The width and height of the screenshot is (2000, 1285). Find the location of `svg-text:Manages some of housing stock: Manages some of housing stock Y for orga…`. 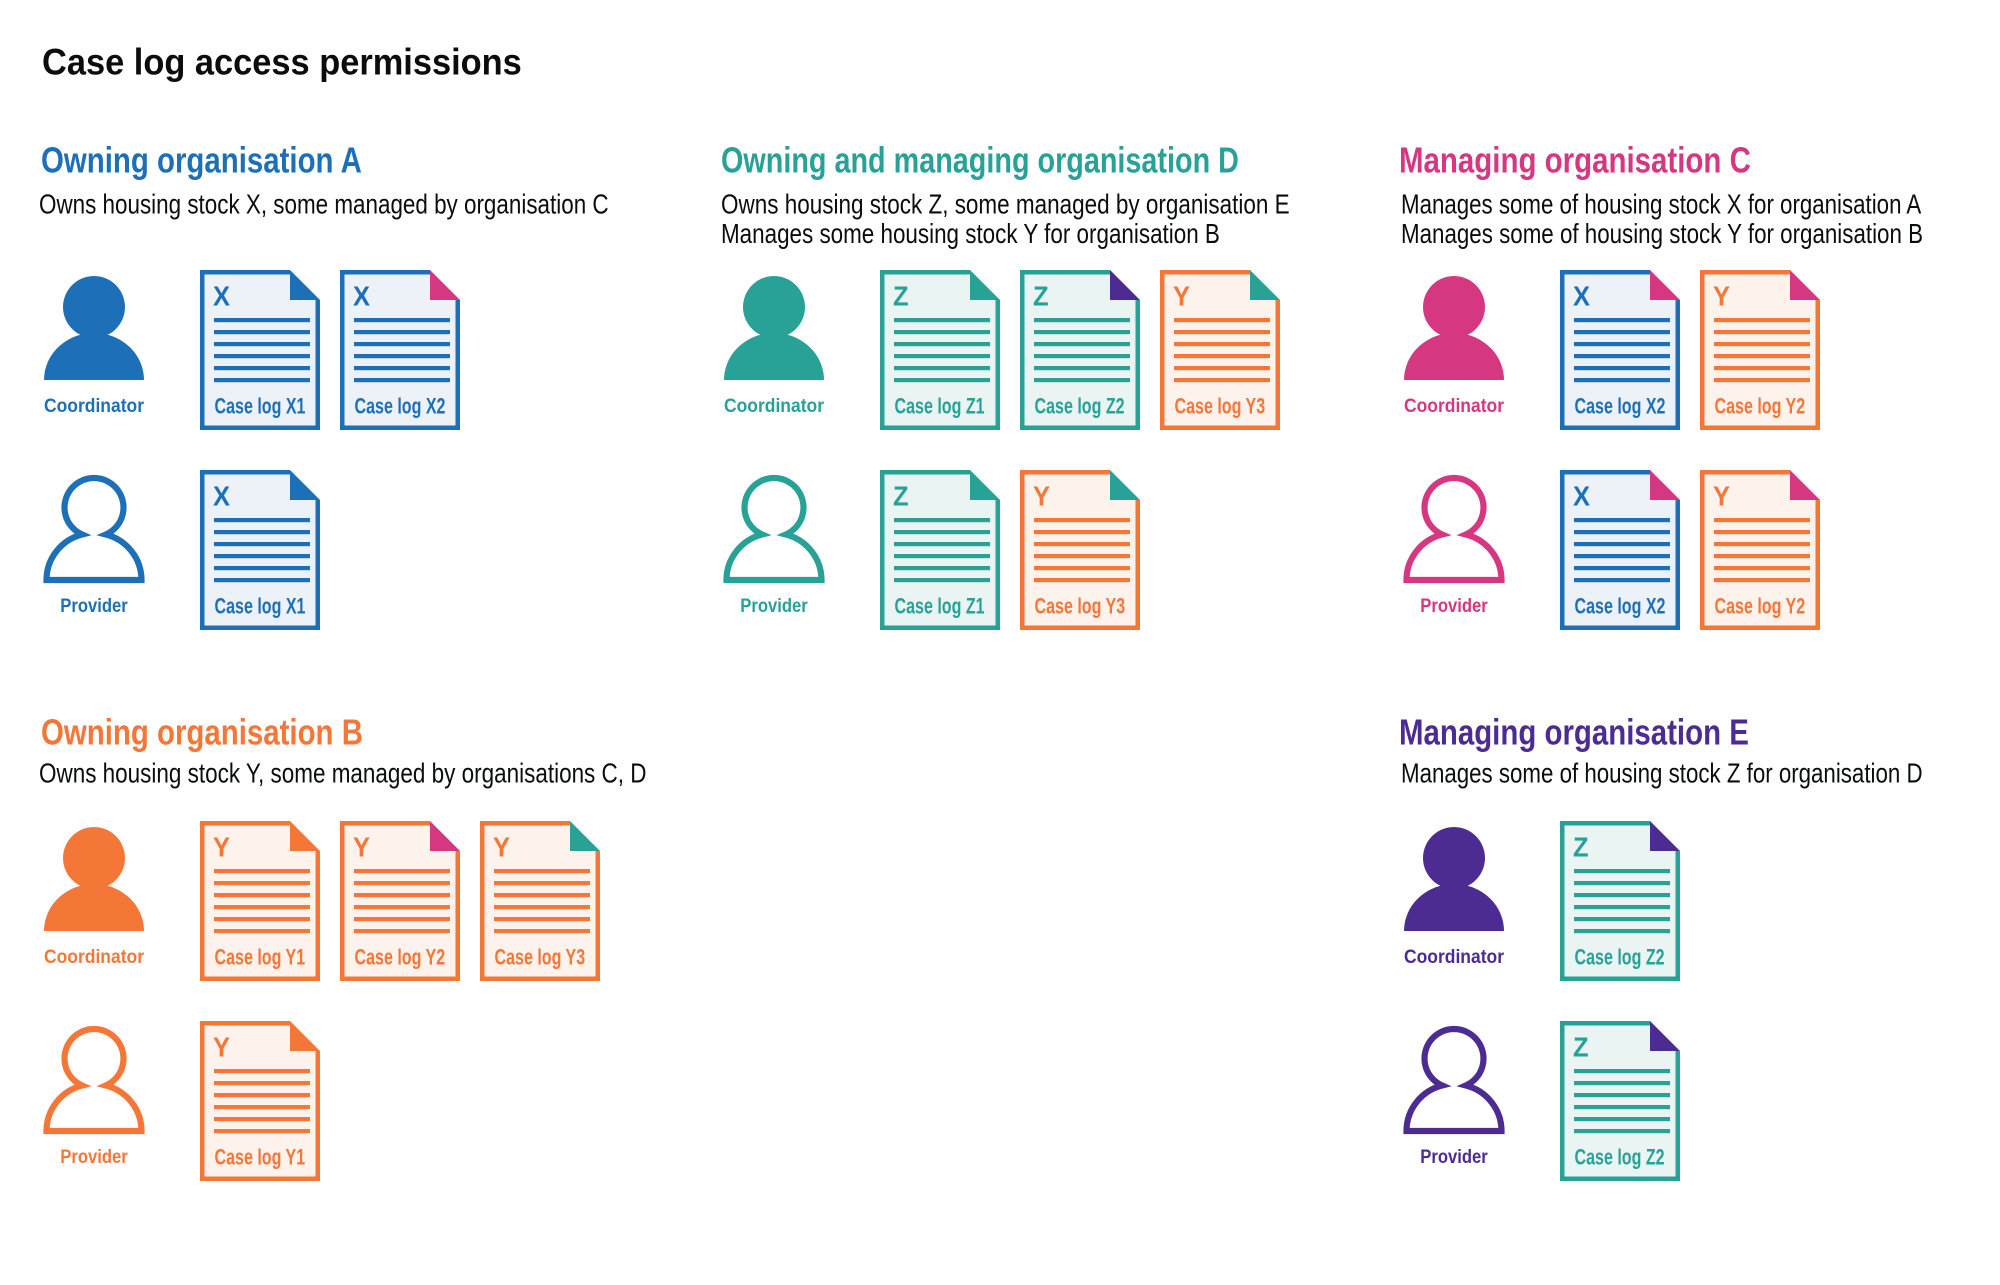

svg-text:Manages some of housing stock: Manages some of housing stock Y for orga… is located at coordinates (1662, 234).